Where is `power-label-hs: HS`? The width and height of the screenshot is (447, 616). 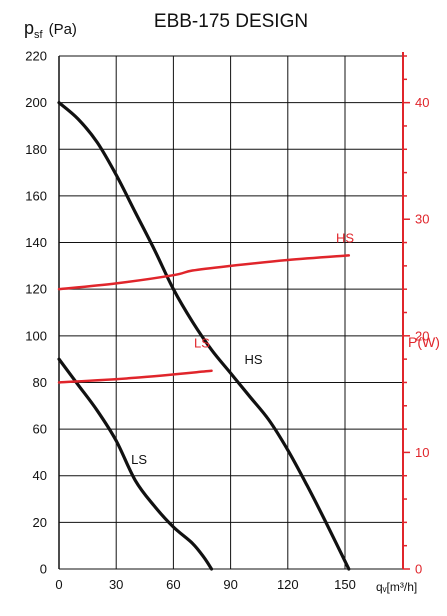
power-label-hs: HS is located at coordinates (345, 238).